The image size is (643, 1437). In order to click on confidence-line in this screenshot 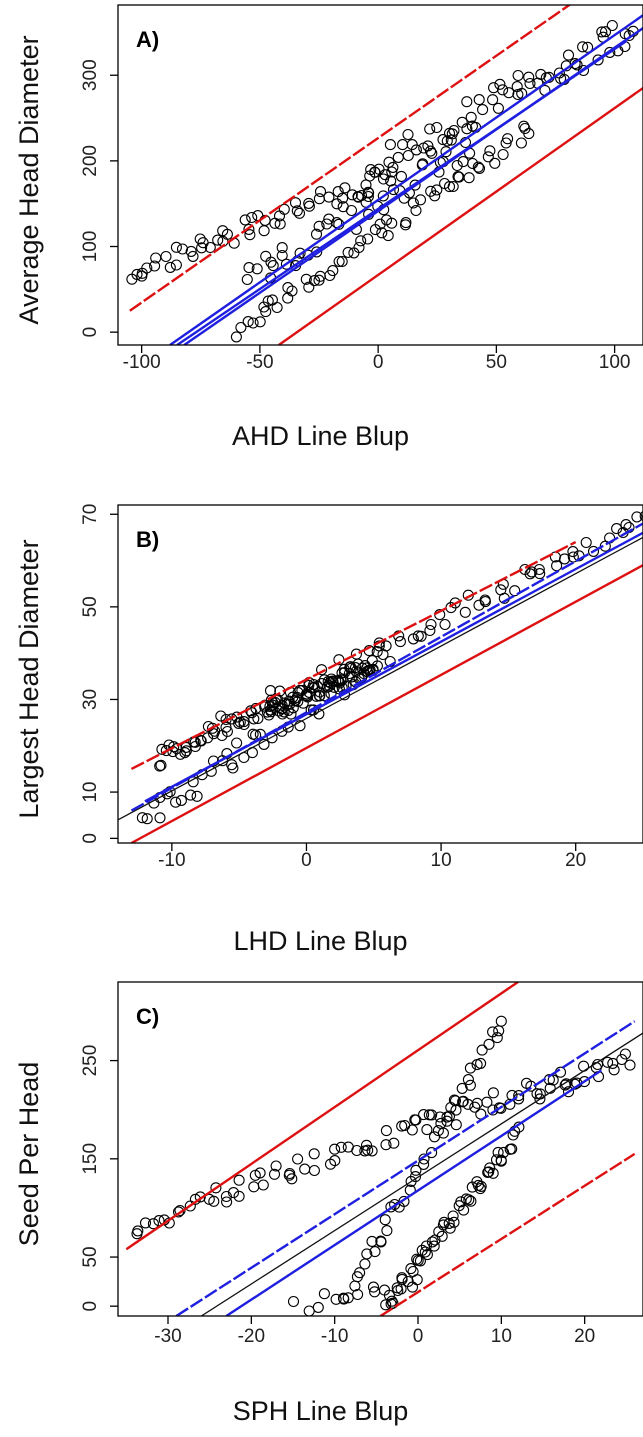, I will do `click(413, 1192)`.